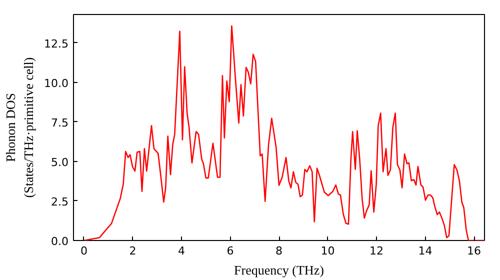  What do you see at coordinates (181, 251) in the screenshot?
I see `x-tick-label: 4` at bounding box center [181, 251].